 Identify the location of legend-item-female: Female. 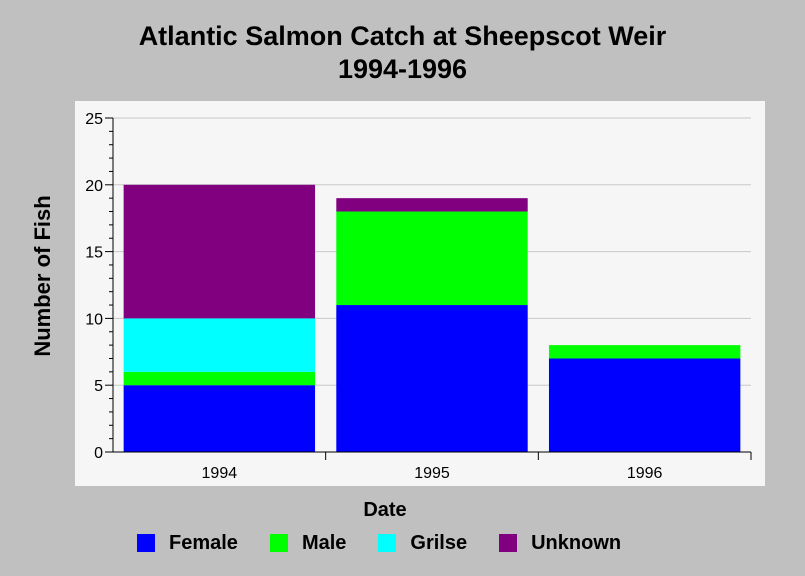
(187, 543).